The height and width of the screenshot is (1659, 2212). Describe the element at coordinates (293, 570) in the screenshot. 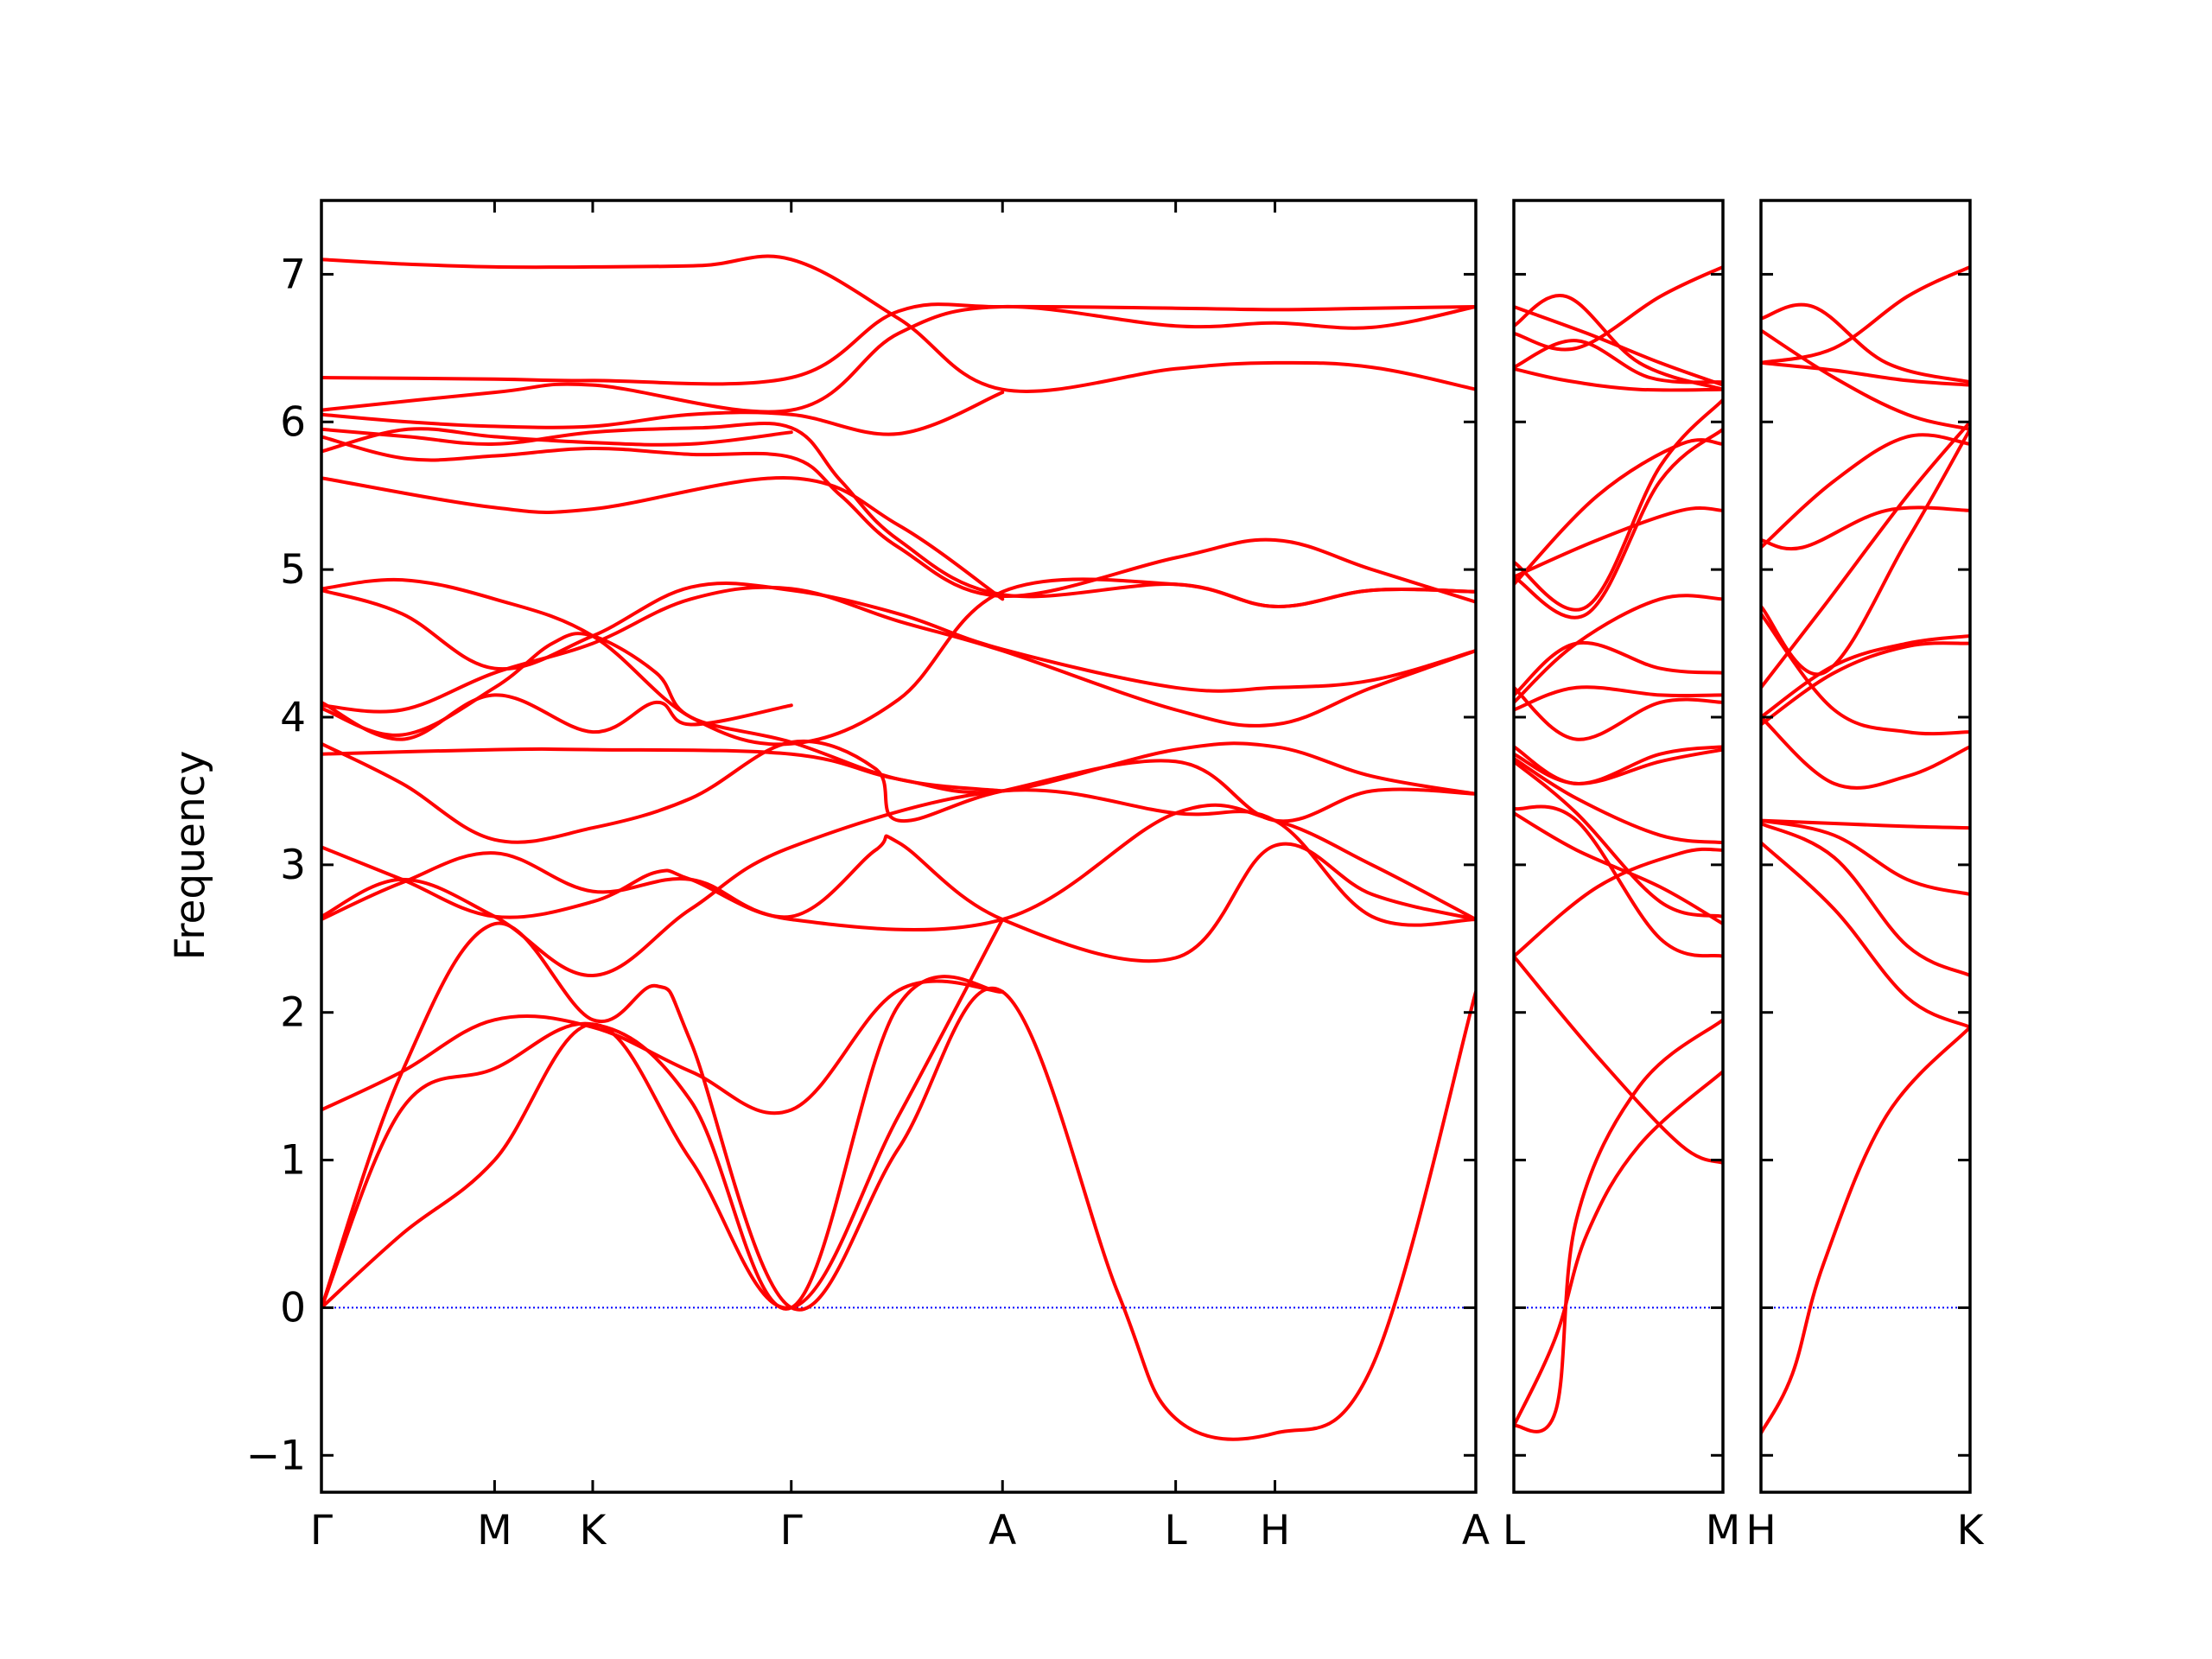

I see `y-tick-label: 5` at that location.